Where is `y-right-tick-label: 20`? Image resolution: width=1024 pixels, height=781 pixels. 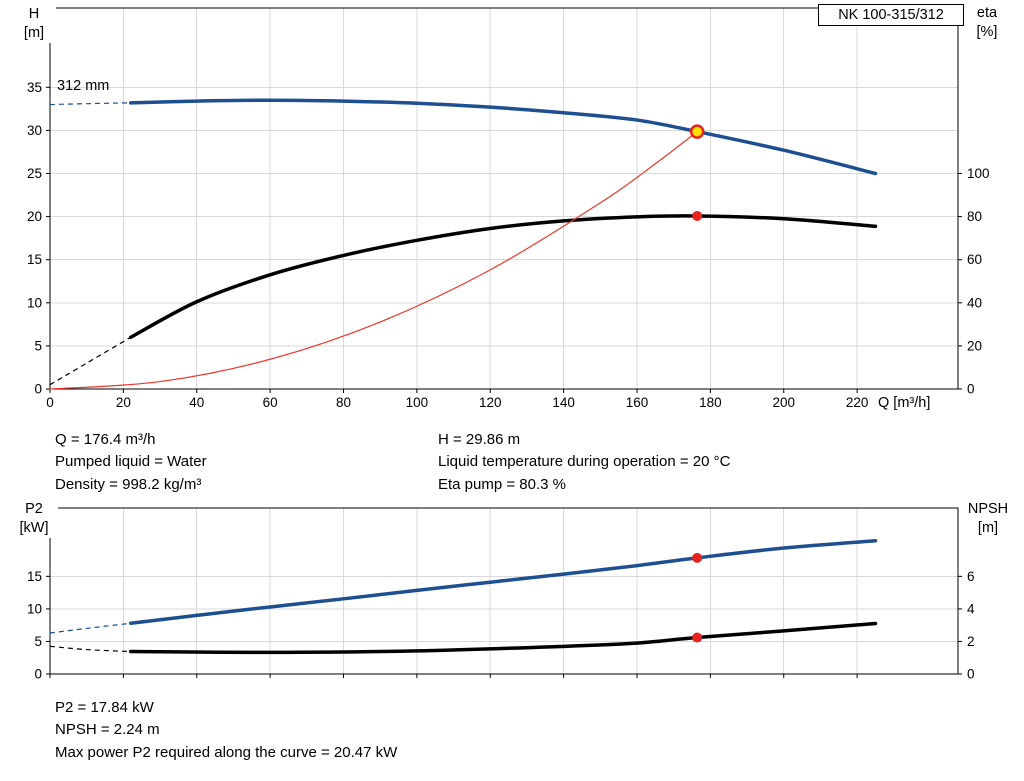 y-right-tick-label: 20 is located at coordinates (974, 345).